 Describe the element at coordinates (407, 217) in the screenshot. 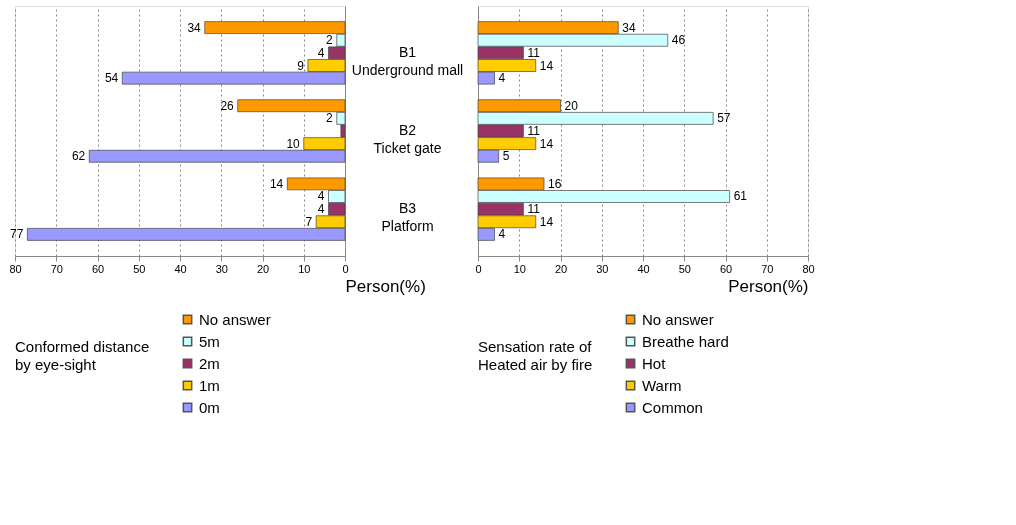

I see `y-tick-label: B3 Platform` at that location.